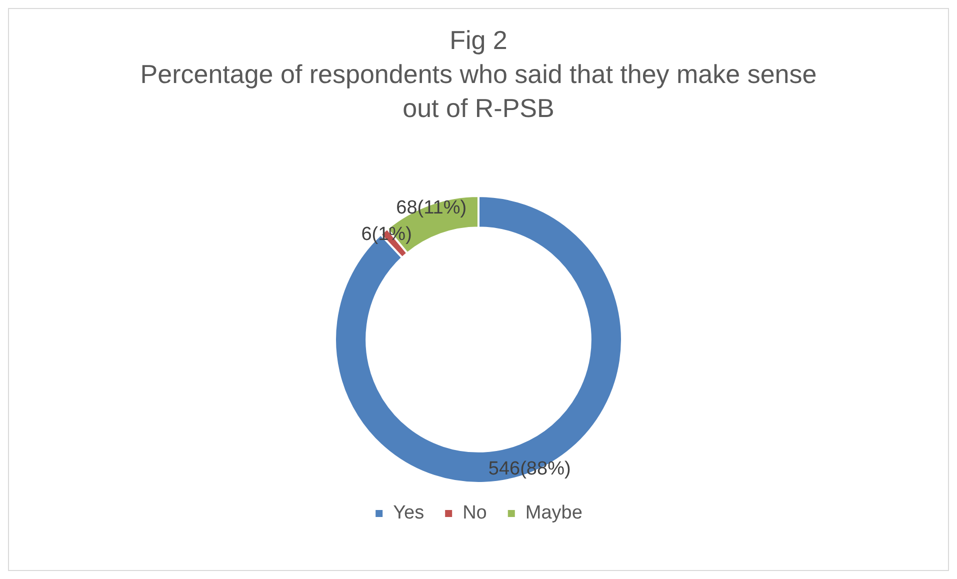 Image resolution: width=957 pixels, height=579 pixels. What do you see at coordinates (474, 513) in the screenshot?
I see `legend-label: No` at bounding box center [474, 513].